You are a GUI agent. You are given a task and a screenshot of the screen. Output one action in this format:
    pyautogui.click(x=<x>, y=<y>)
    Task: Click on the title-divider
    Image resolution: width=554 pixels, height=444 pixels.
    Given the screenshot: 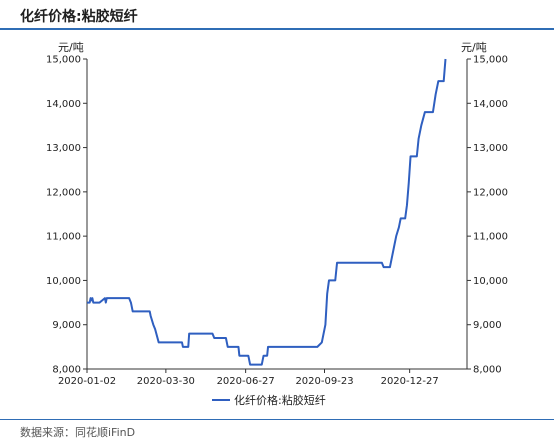 What is the action you would take?
    pyautogui.click(x=277, y=29)
    